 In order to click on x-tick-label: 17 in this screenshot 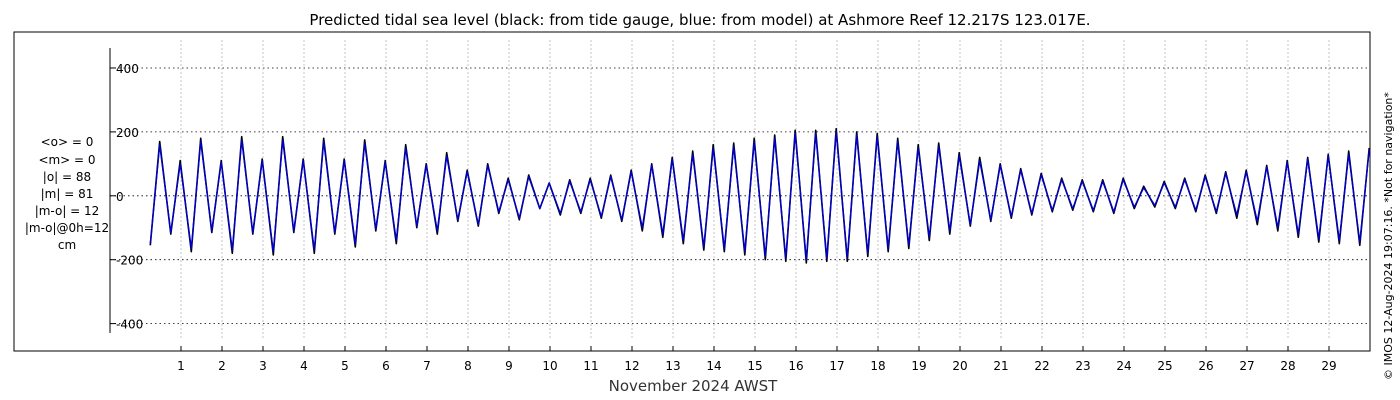, I will do `click(836, 366)`.